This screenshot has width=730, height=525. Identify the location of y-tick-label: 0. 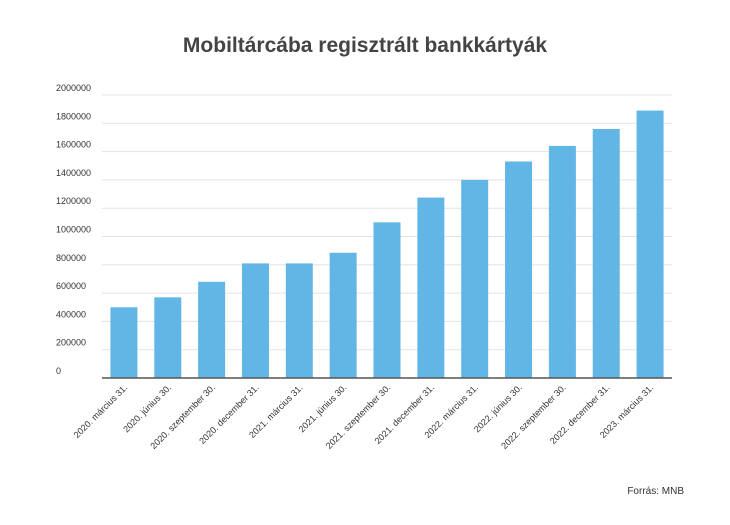
(58, 371).